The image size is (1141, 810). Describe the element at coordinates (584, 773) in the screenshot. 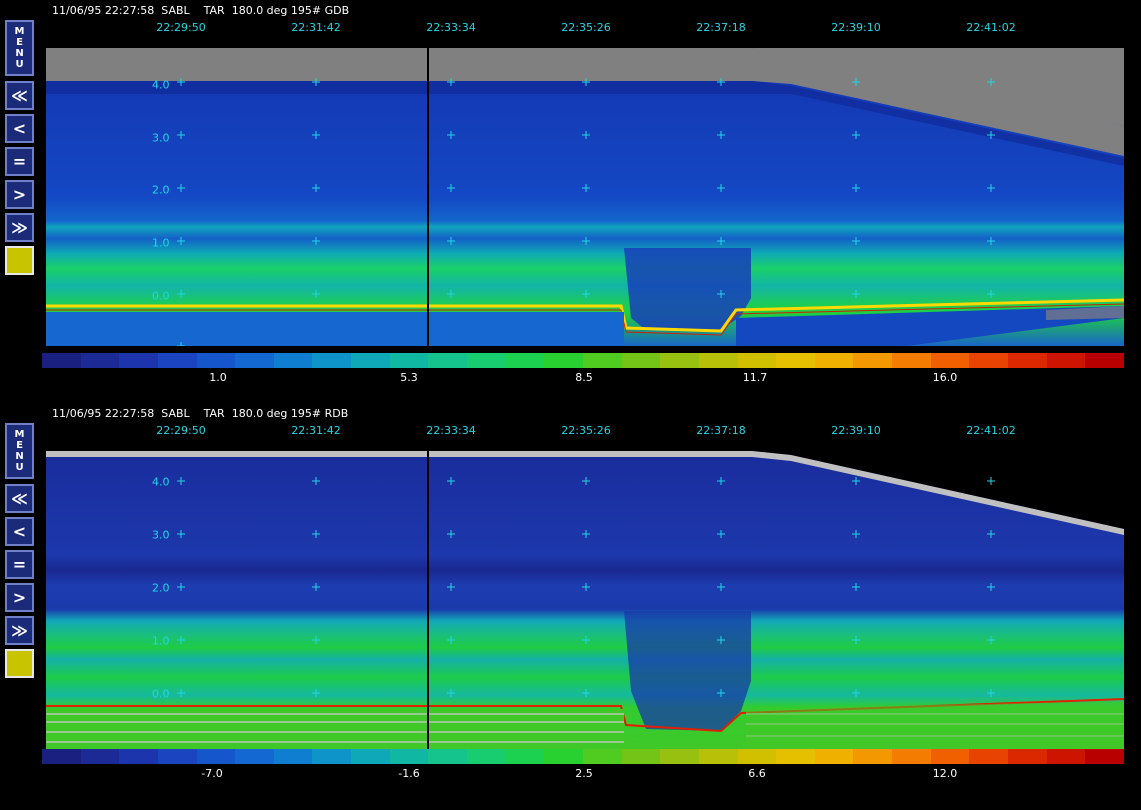

I see `colorbar-label: 2.5` at that location.